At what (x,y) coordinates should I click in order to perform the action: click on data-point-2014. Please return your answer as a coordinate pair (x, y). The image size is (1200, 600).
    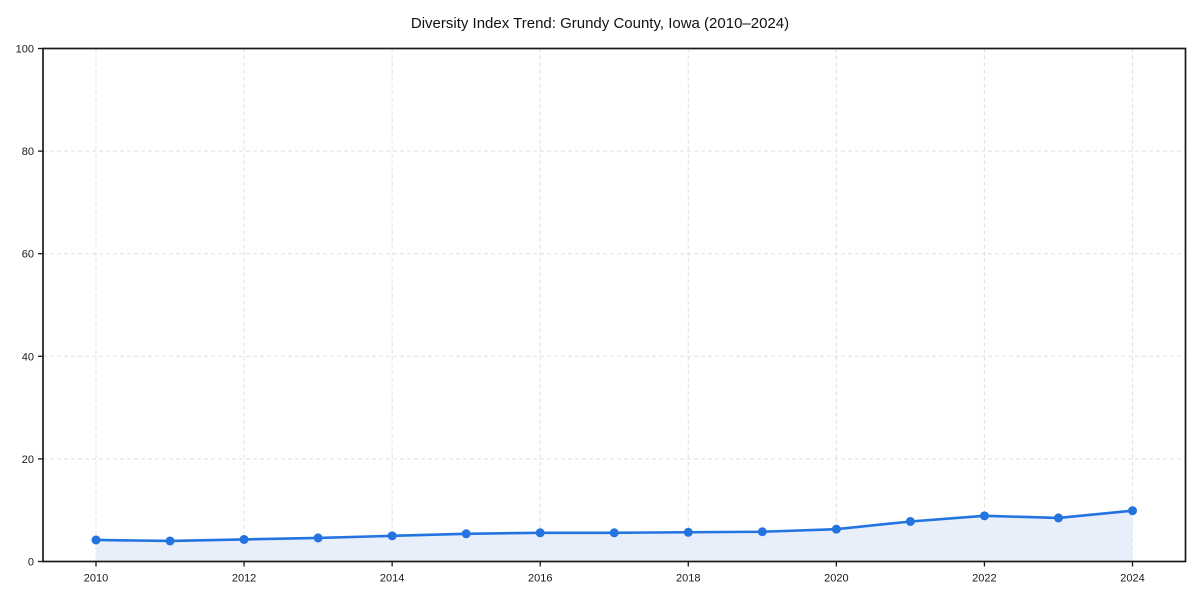
    Looking at the image, I should click on (392, 536).